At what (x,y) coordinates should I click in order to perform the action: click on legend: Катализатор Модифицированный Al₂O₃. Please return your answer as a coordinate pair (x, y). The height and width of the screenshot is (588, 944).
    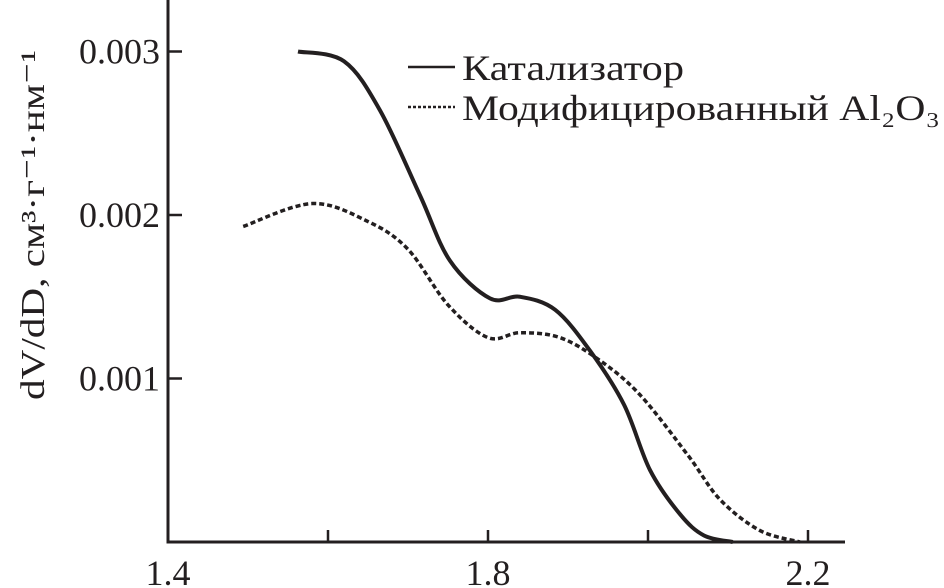
    Looking at the image, I should click on (674, 88).